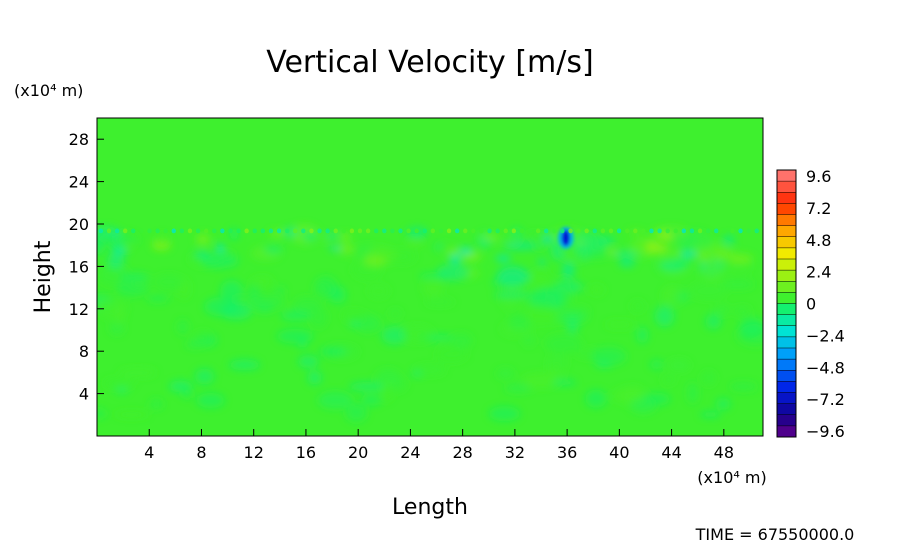 The image size is (904, 544). I want to click on colorbar-label: −7.2, so click(825, 399).